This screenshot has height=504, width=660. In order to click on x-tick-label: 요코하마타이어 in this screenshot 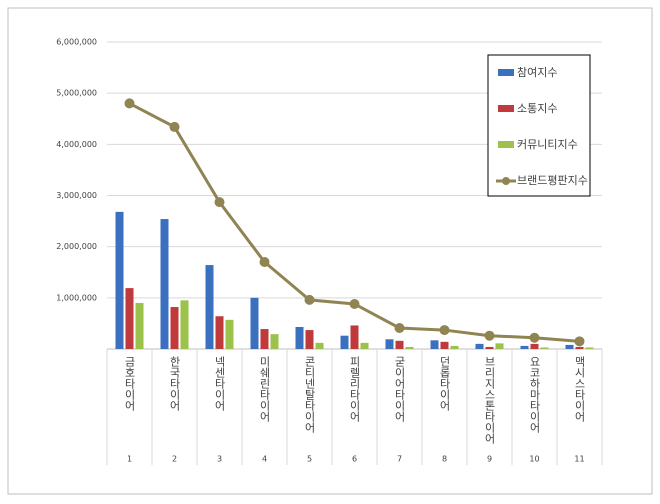, I will do `click(534, 395)`.